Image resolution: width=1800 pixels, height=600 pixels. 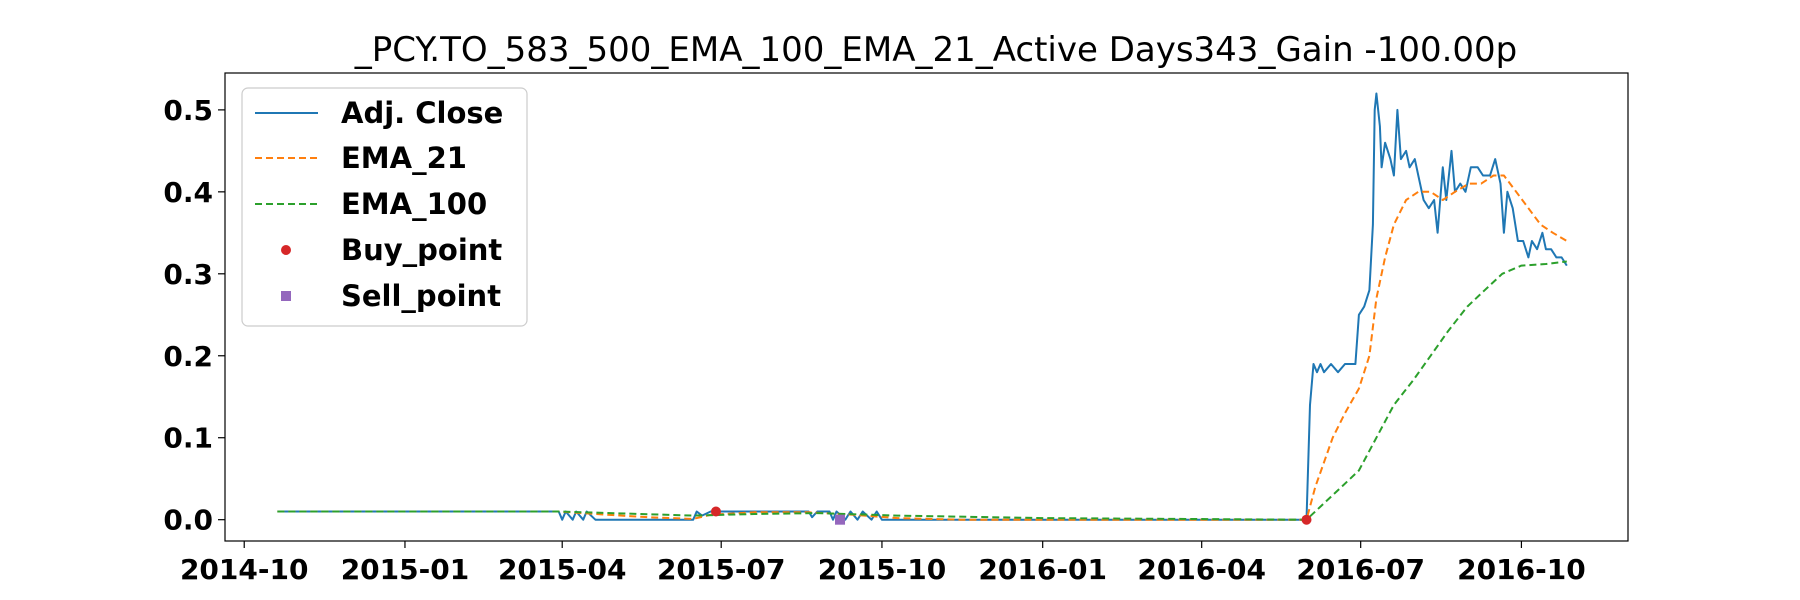 I want to click on x-tick-label: 2015-07, so click(x=721, y=569).